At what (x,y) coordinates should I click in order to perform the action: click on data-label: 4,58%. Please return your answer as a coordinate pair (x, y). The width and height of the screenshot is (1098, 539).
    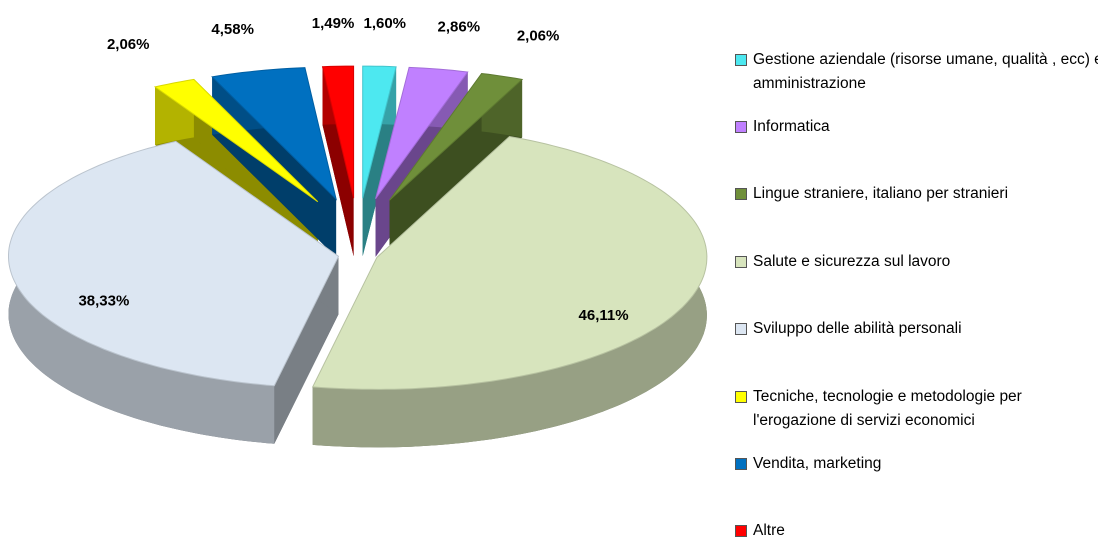
    Looking at the image, I should click on (232, 29).